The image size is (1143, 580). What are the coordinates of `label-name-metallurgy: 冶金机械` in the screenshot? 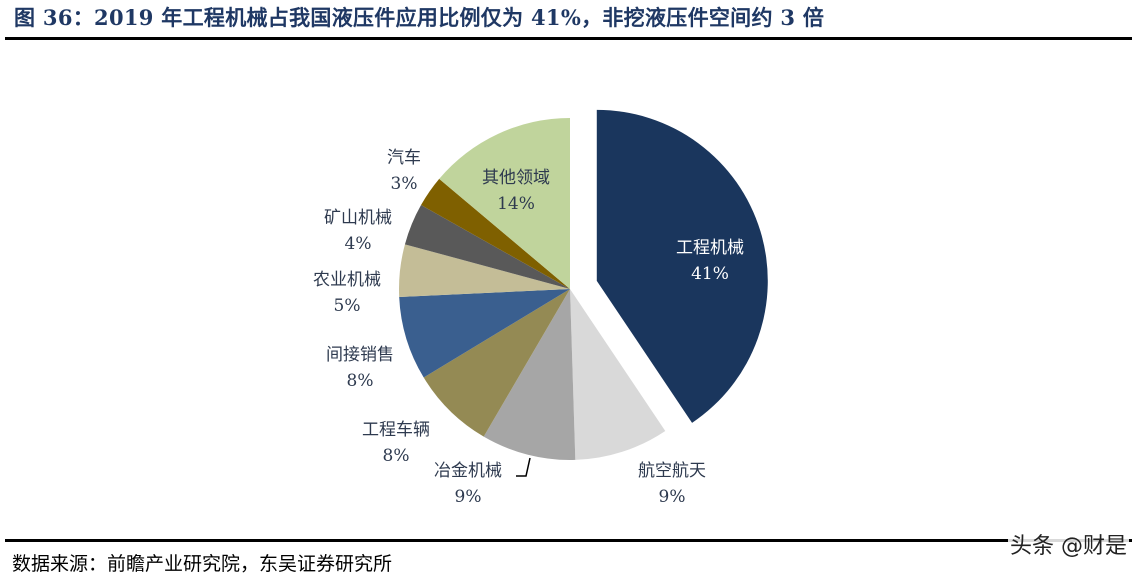 It's located at (468, 471).